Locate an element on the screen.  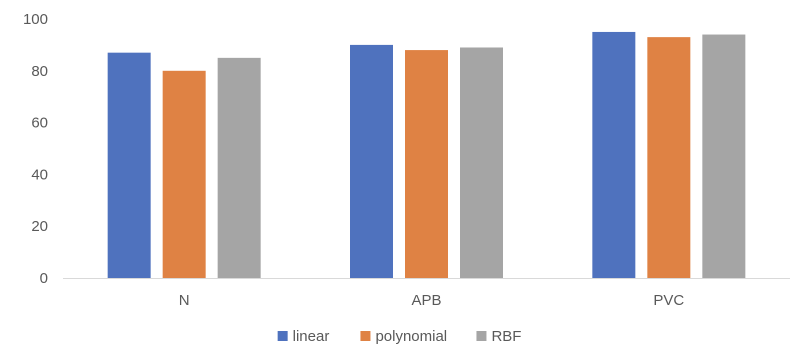
y-tick-label: 100 is located at coordinates (35, 19).